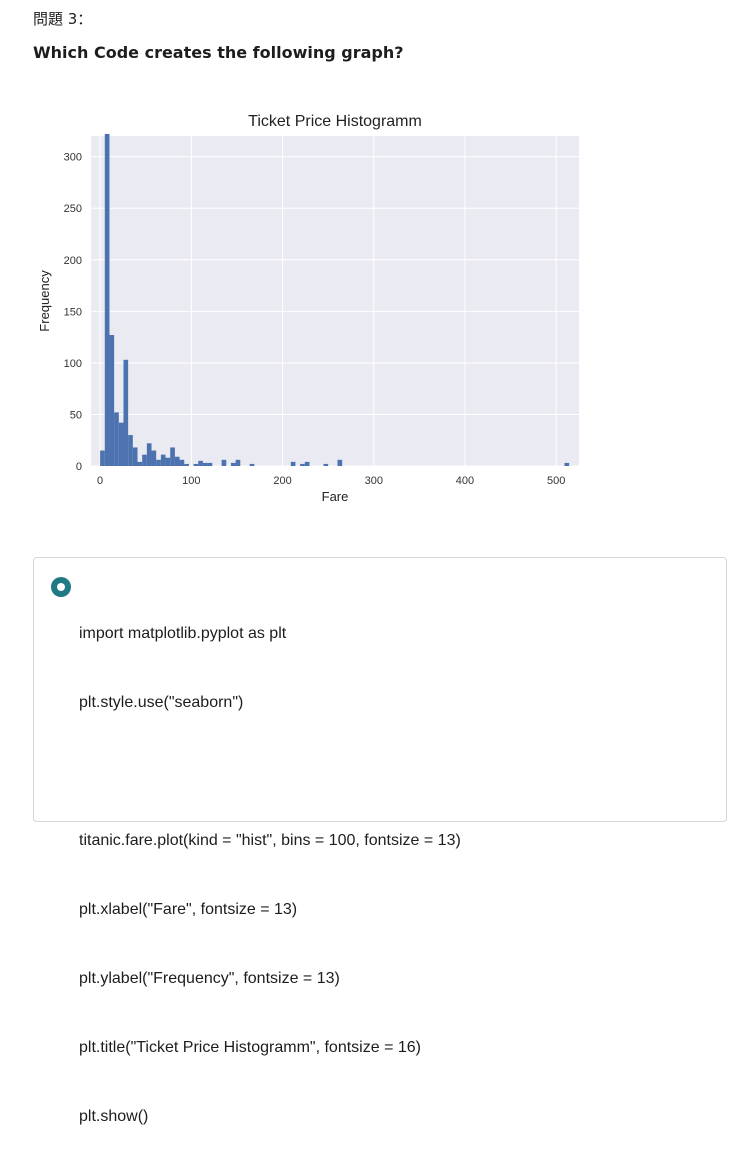  What do you see at coordinates (282, 481) in the screenshot?
I see `x-tick-label: 200` at bounding box center [282, 481].